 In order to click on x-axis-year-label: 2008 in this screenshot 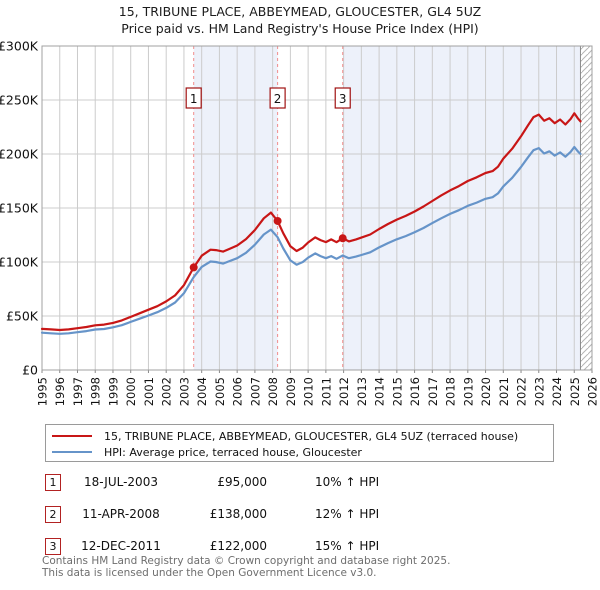, I will do `click(273, 391)`.